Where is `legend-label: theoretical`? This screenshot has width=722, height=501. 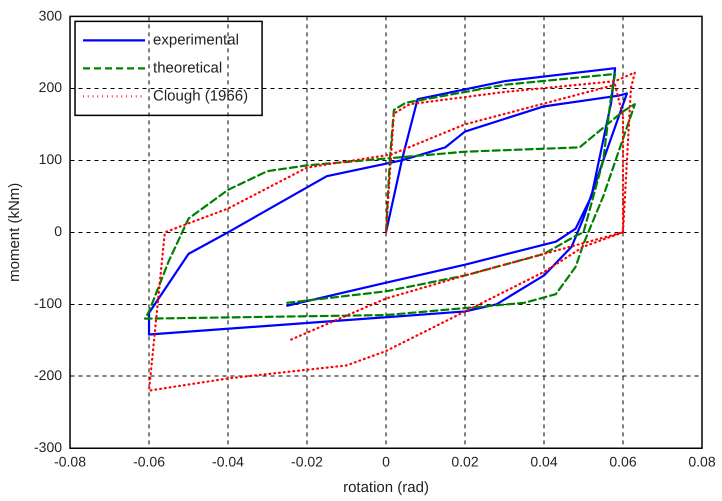 legend-label: theoretical is located at coordinates (187, 68).